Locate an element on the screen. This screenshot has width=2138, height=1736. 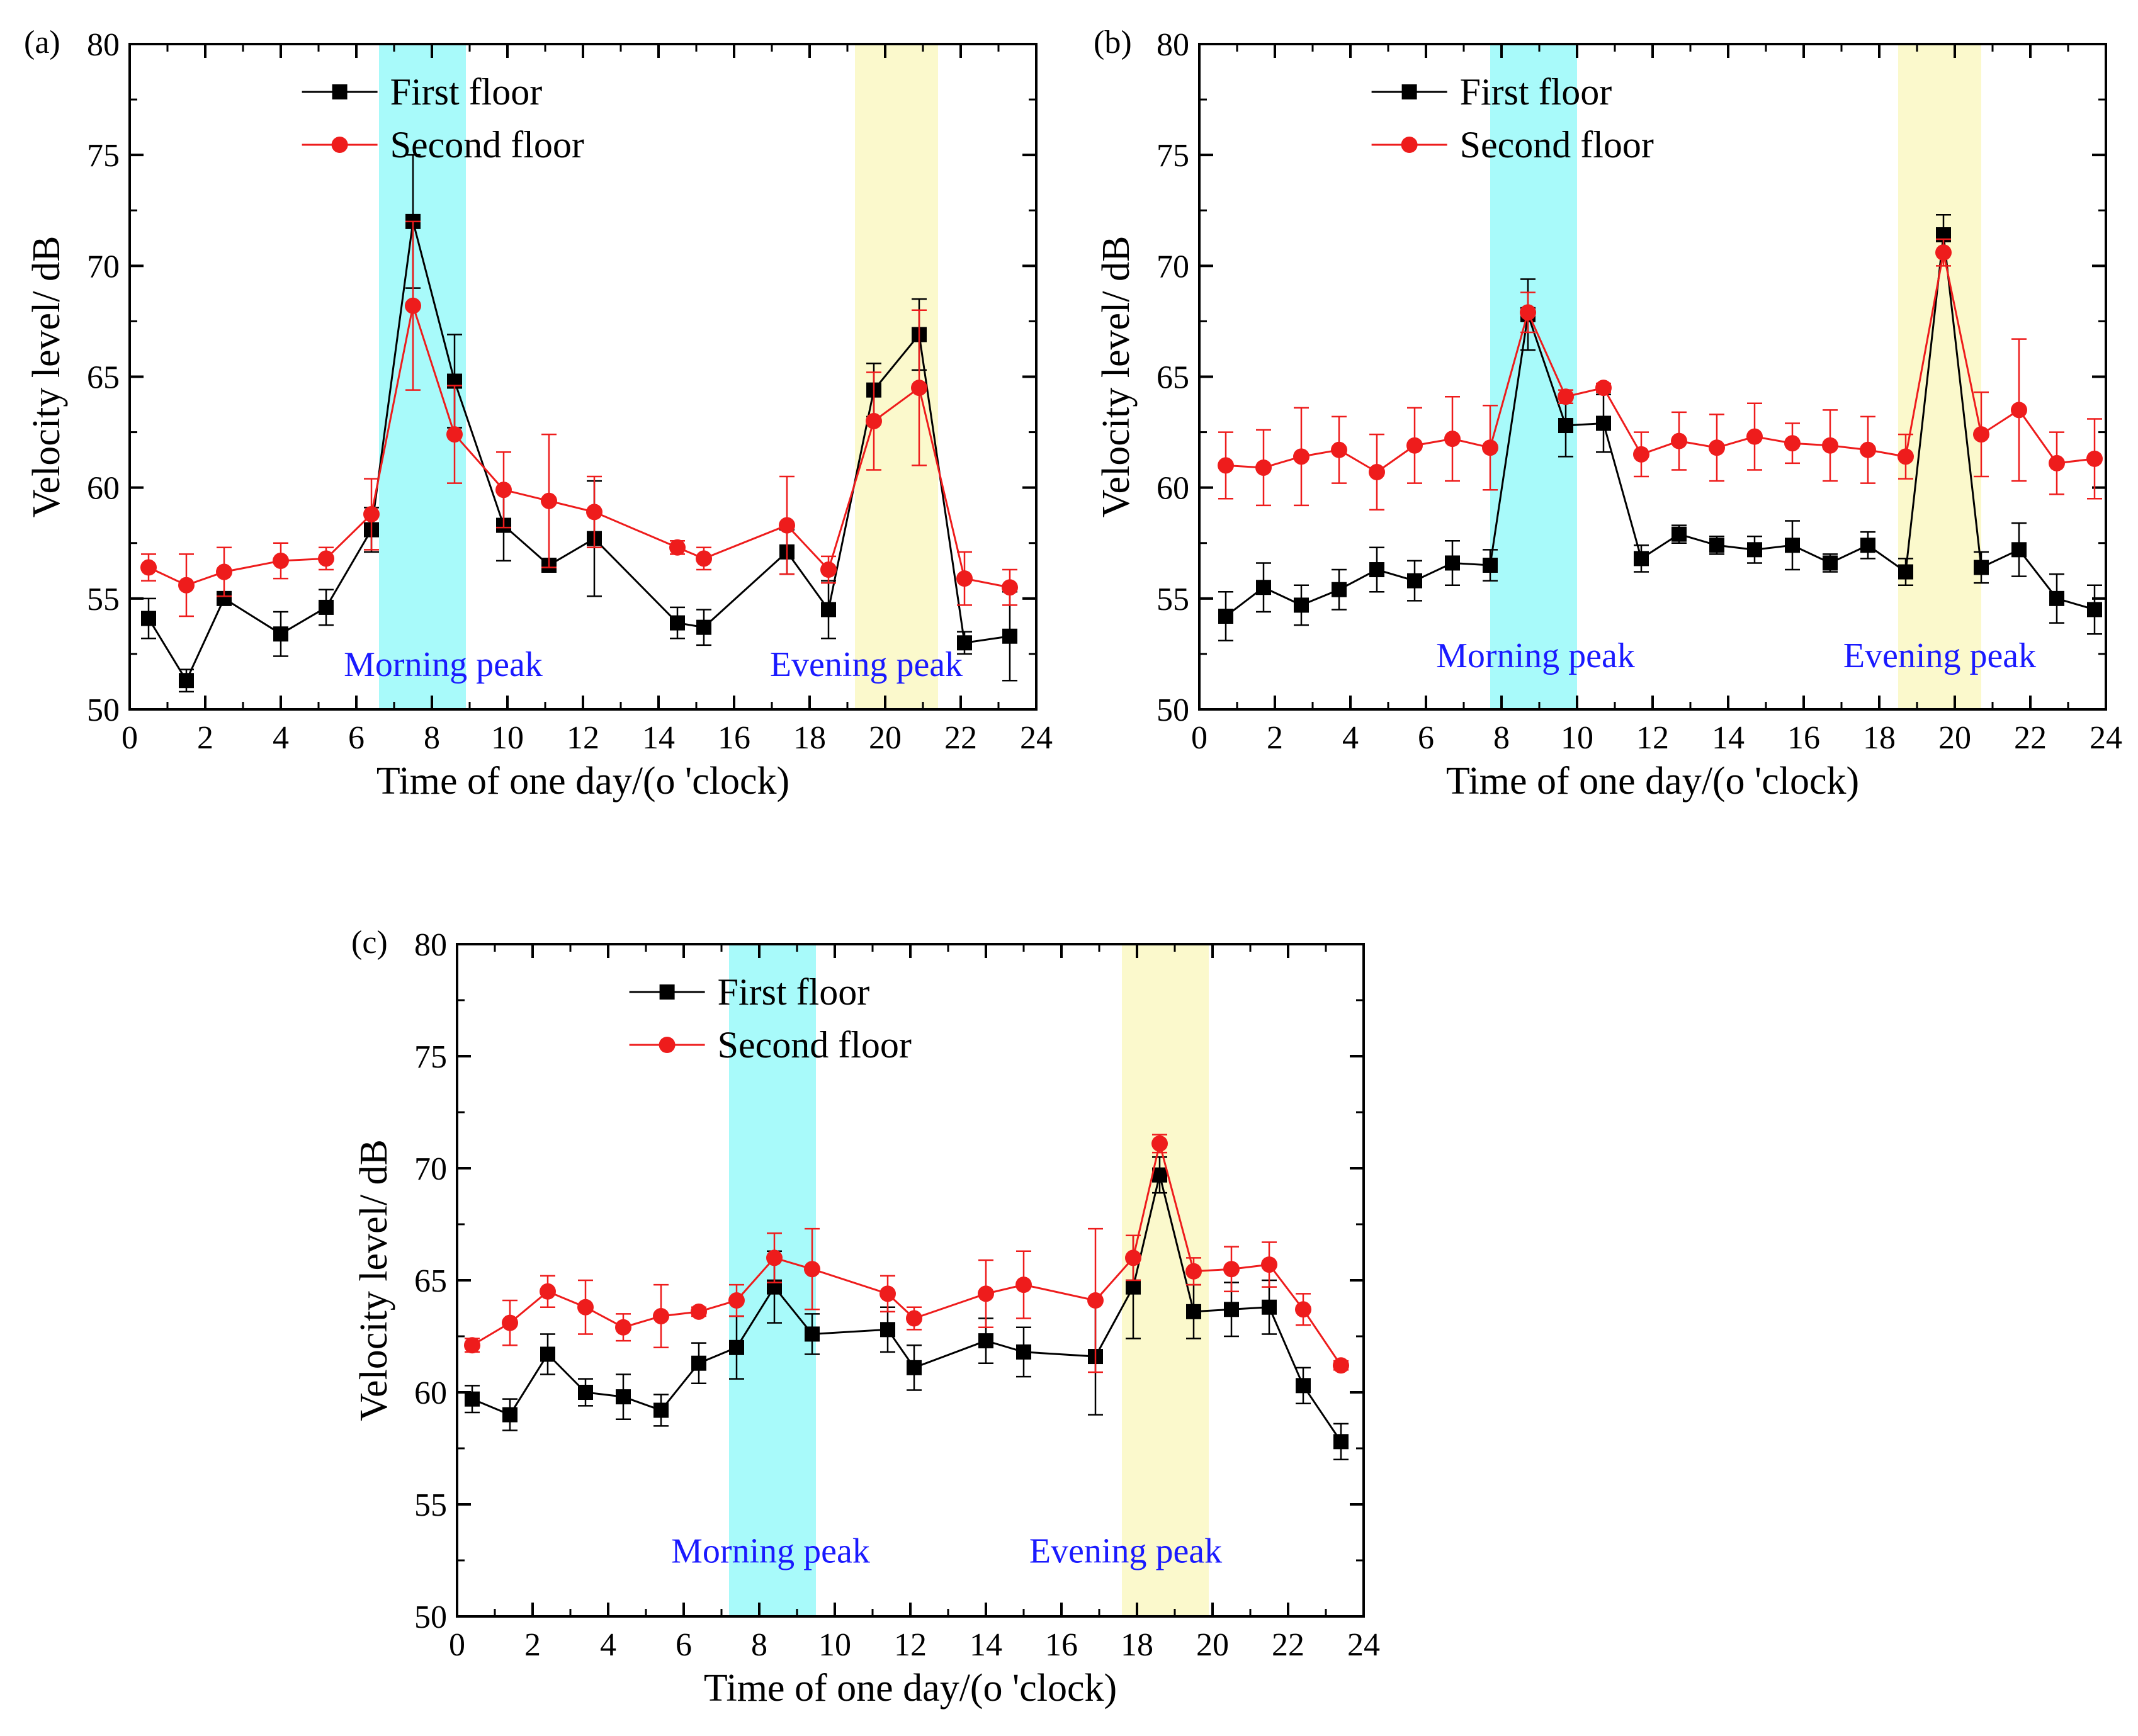
y-axis-label: Velocity level/ dB is located at coordinates (374, 1280).